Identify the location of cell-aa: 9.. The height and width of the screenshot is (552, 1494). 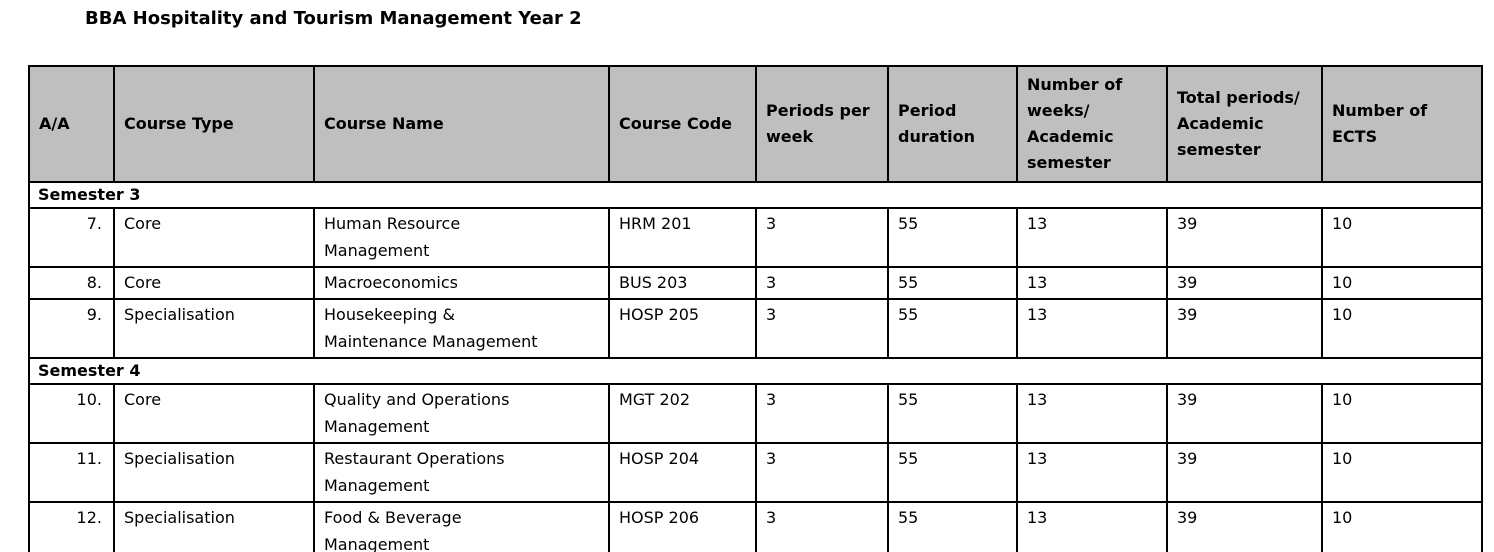
(71, 328).